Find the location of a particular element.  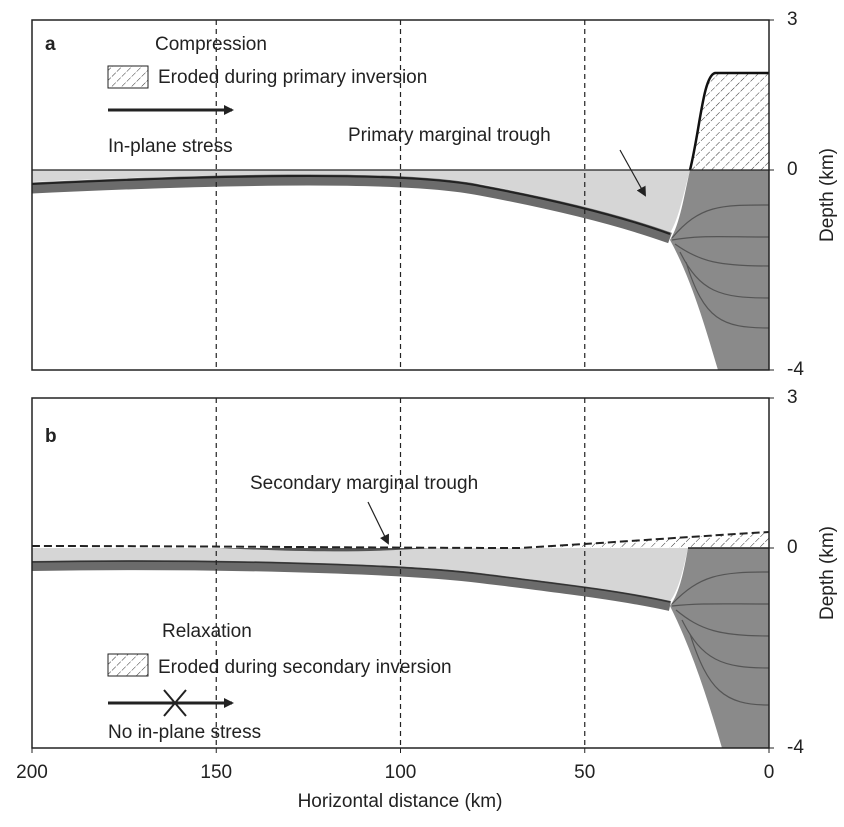

annotation: Secondary marginal trough is located at coordinates (364, 483).